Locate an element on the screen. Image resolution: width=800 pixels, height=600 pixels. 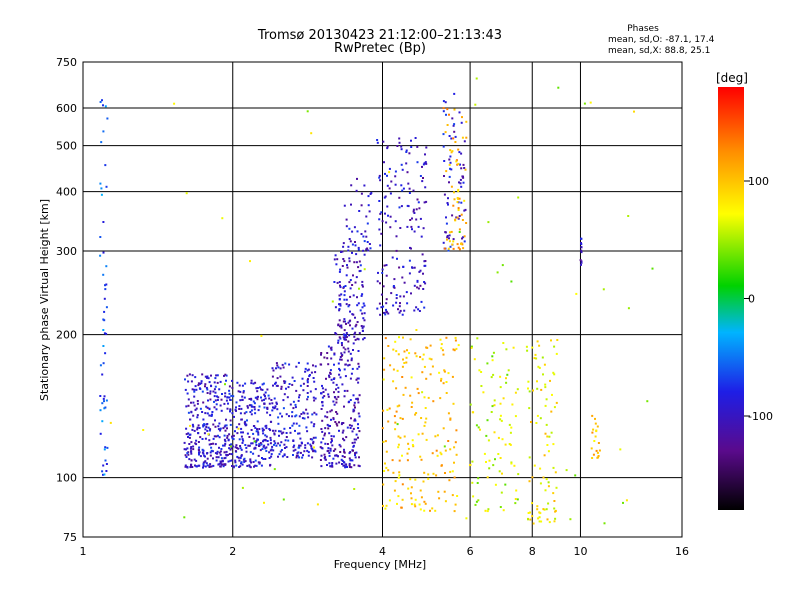
x-tick-label: 2 is located at coordinates (232, 551).